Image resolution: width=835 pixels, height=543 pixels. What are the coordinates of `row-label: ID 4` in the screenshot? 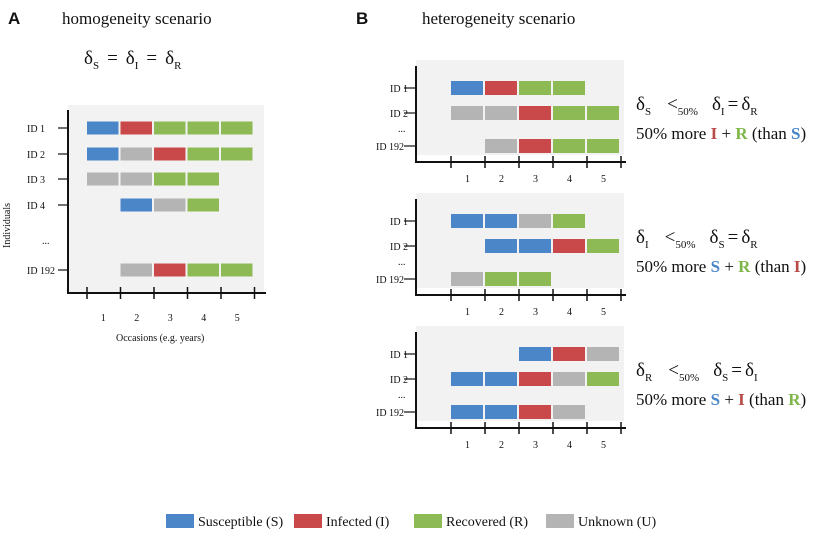 It's located at (36, 206).